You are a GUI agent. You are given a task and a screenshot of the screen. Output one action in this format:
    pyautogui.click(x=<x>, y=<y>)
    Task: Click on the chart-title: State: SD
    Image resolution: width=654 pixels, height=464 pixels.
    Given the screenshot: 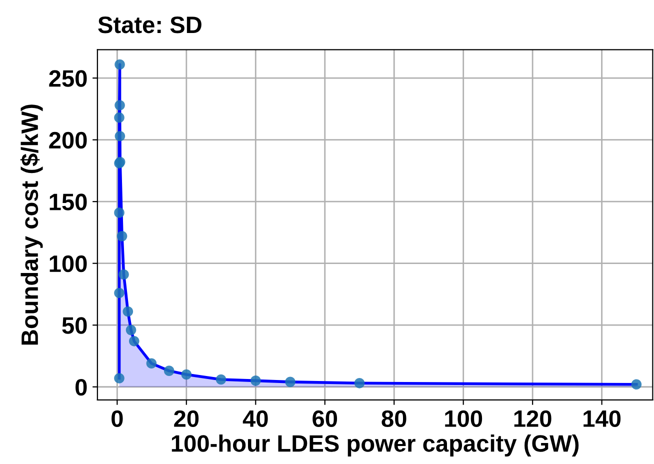 What is the action you would take?
    pyautogui.click(x=150, y=25)
    